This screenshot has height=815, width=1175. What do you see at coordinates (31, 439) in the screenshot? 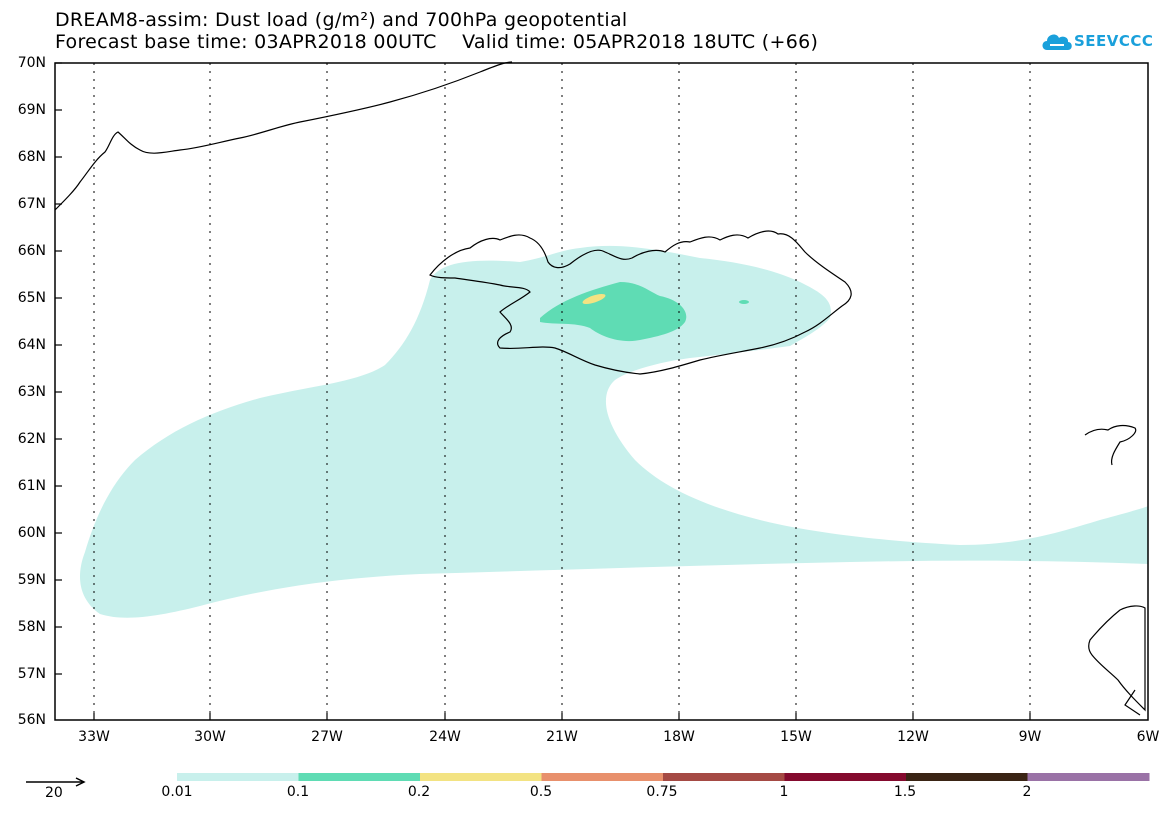
I see `lat-label: 62N` at bounding box center [31, 439].